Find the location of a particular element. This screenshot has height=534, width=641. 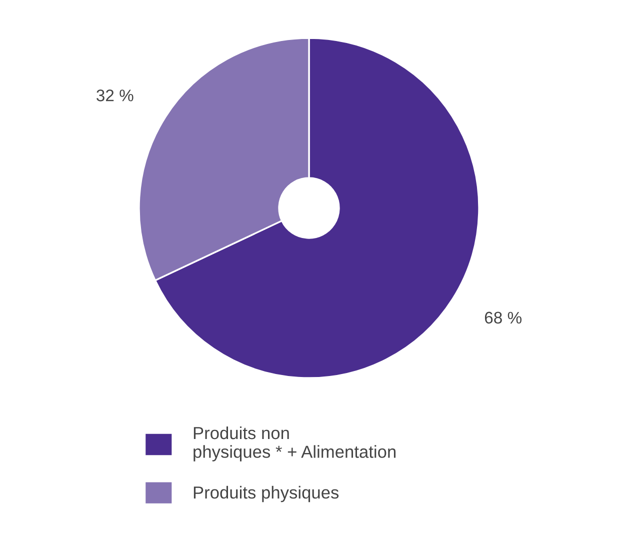

legend-label: Produits physiques is located at coordinates (266, 494).